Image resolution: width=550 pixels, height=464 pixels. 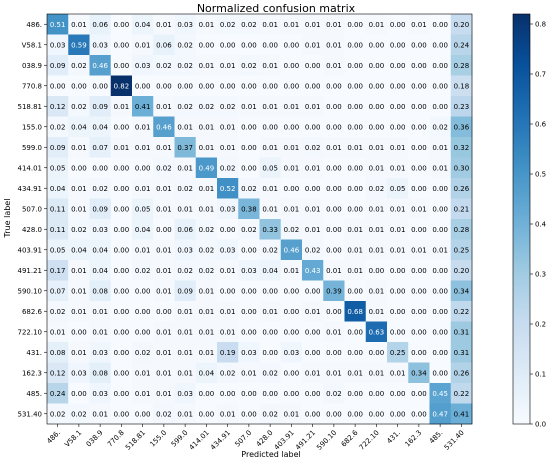 I want to click on cell-value-label: 0.22, so click(x=462, y=394).